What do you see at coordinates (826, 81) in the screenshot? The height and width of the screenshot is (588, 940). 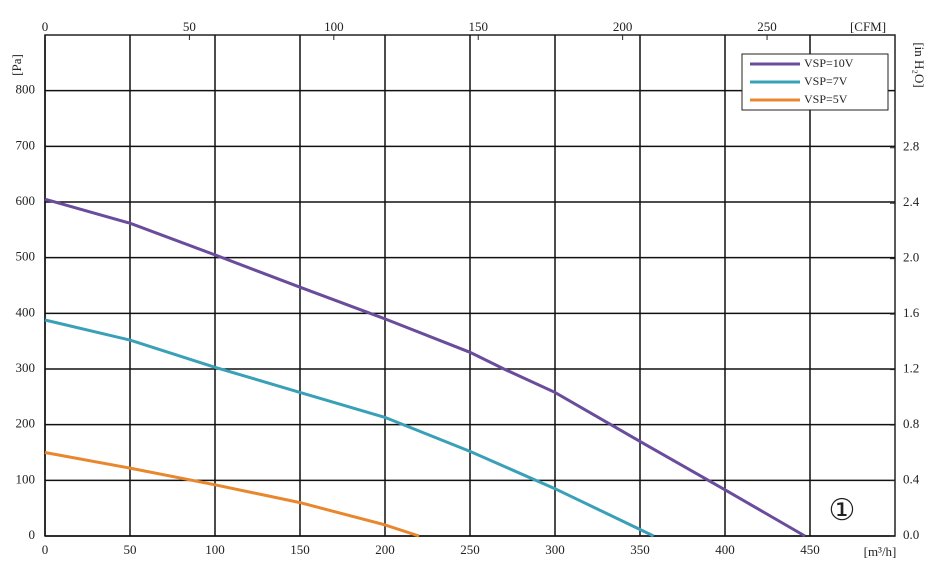 I see `legend-label: VSP=7V` at bounding box center [826, 81].